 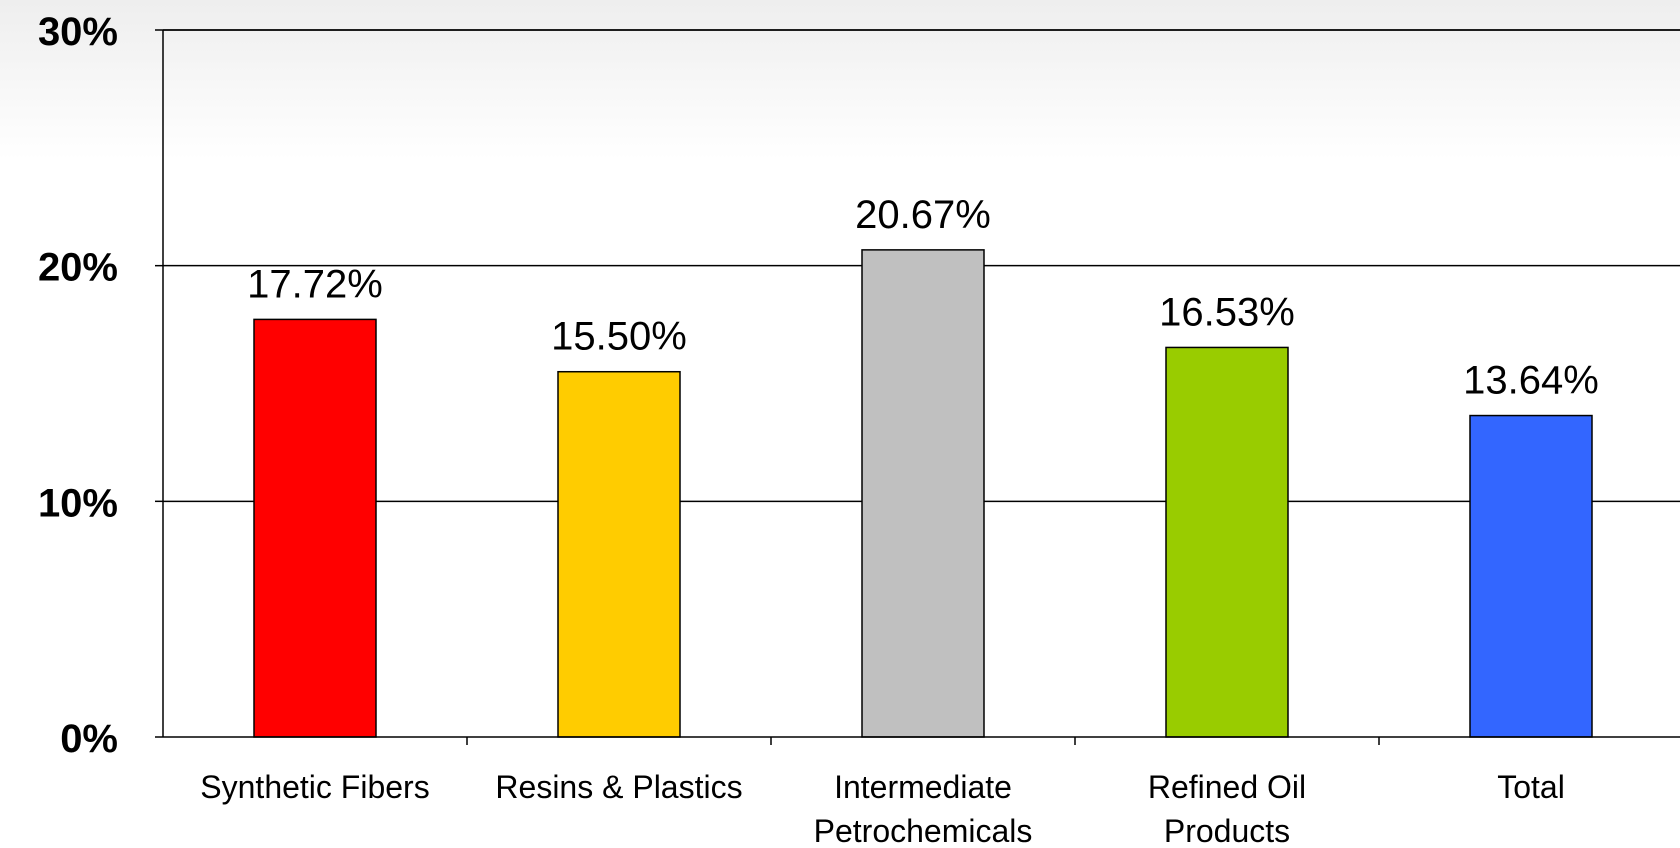 What do you see at coordinates (1531, 381) in the screenshot?
I see `data-label: 13.64%` at bounding box center [1531, 381].